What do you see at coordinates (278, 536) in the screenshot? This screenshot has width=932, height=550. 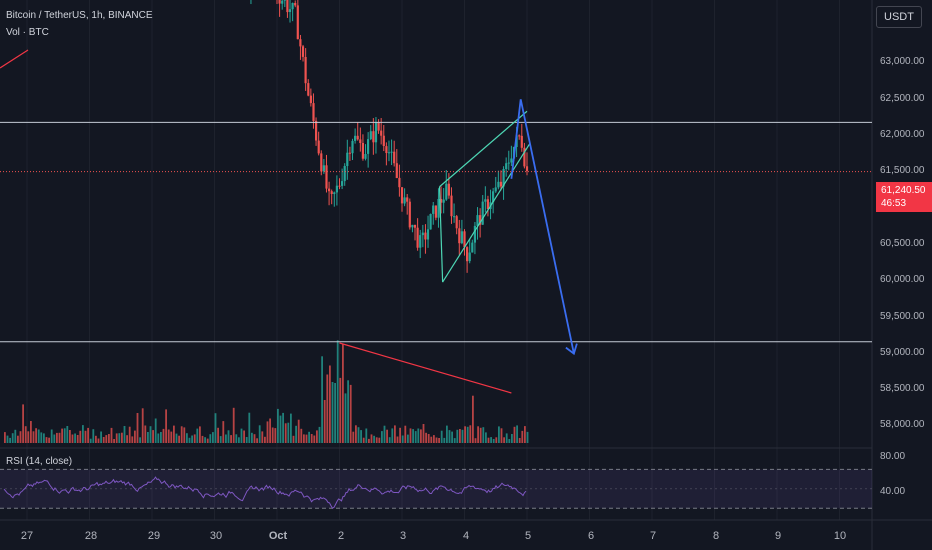 I see `time-label: Oct` at bounding box center [278, 536].